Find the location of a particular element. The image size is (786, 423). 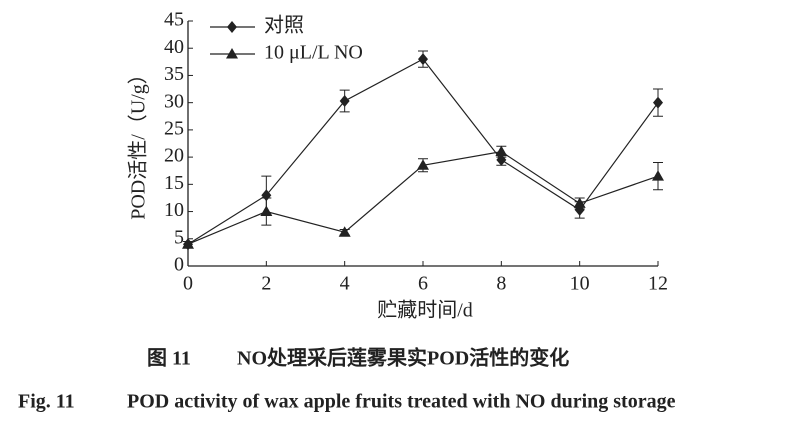

y-tick-label: 45 is located at coordinates (174, 20).